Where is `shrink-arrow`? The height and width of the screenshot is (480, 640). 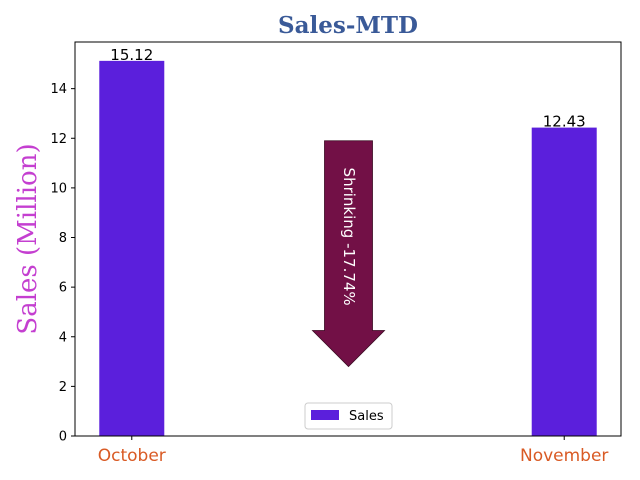 shrink-arrow is located at coordinates (348, 254).